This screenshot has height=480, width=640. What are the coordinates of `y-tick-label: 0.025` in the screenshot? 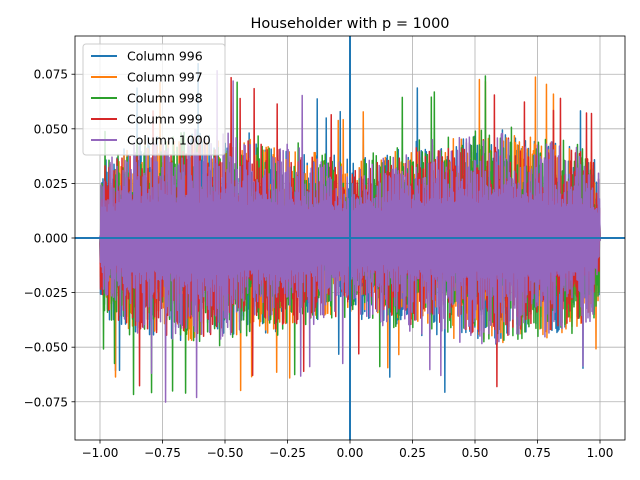 It's located at (51, 184).